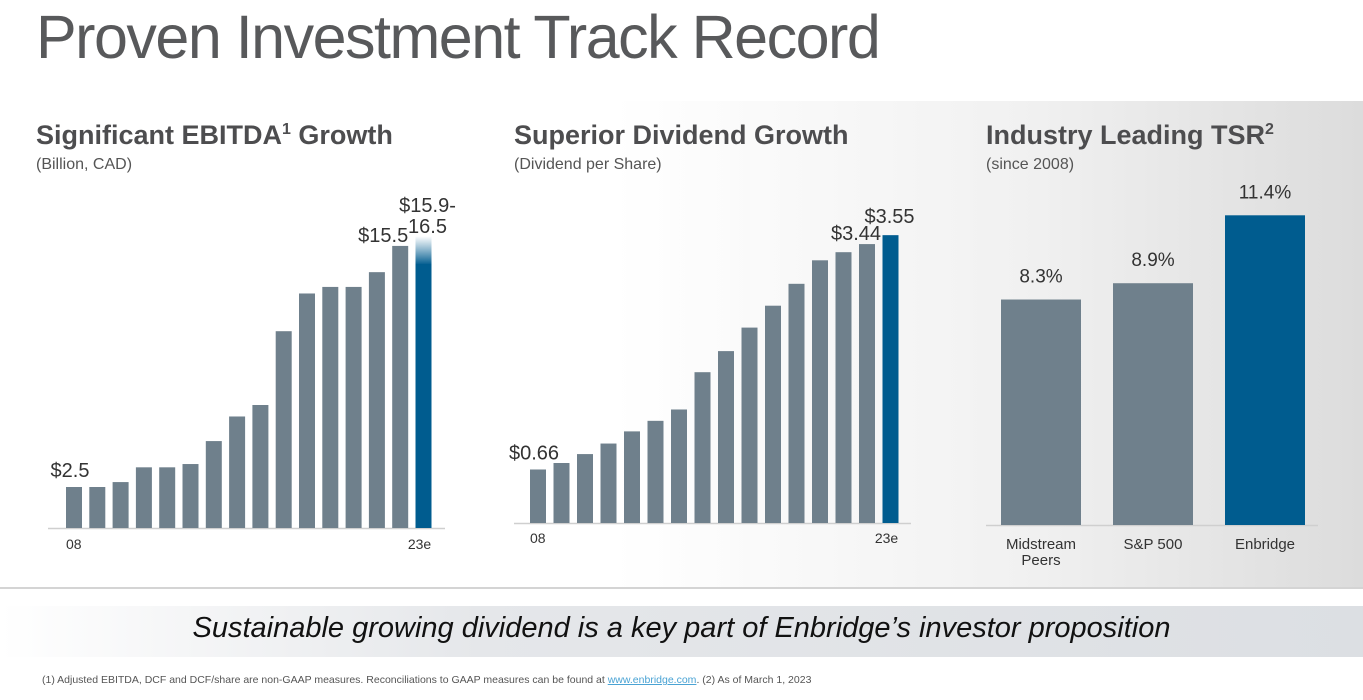  What do you see at coordinates (1030, 164) in the screenshot?
I see `tsr-chart-subtitle: (since 2008)` at bounding box center [1030, 164].